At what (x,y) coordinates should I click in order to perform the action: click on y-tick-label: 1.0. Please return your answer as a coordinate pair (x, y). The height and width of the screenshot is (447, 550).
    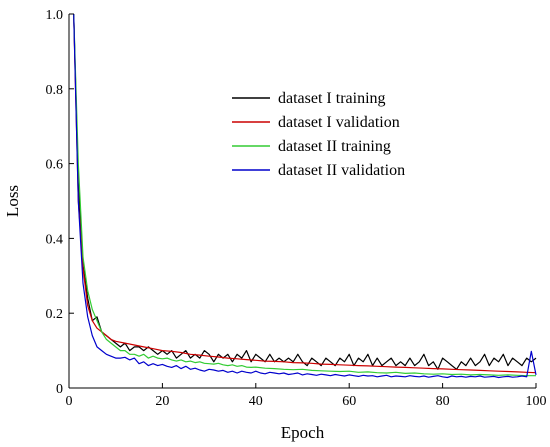
    Looking at the image, I should click on (55, 15).